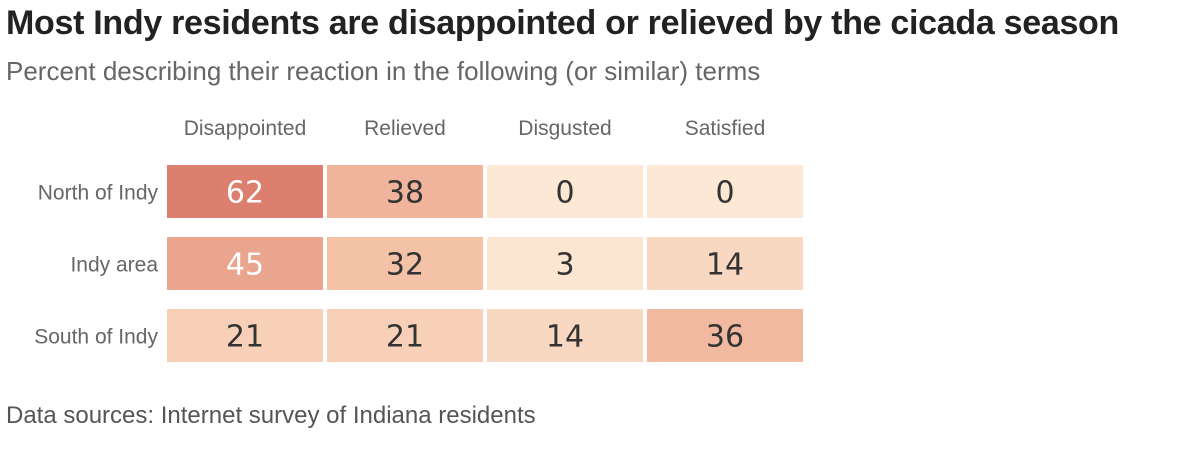 This screenshot has height=449, width=1178. I want to click on cell-value-indy-area-disgusted: 3, so click(564, 265).